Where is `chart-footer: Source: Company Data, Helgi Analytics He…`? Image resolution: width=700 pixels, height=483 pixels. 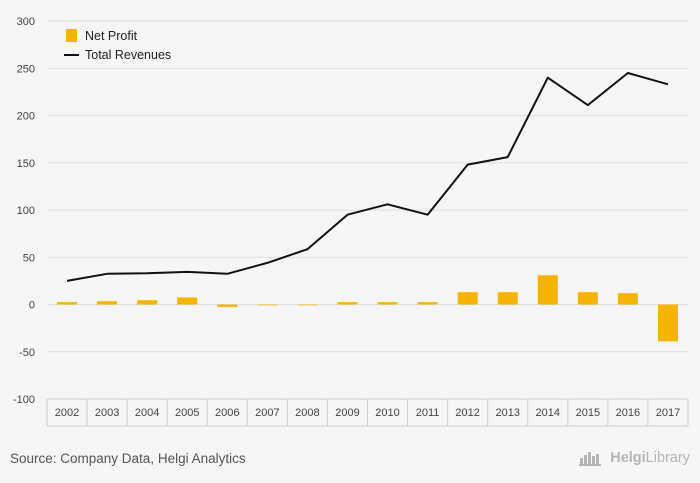
chart-footer: Source: Company Data, Helgi Analytics He… is located at coordinates (350, 464).